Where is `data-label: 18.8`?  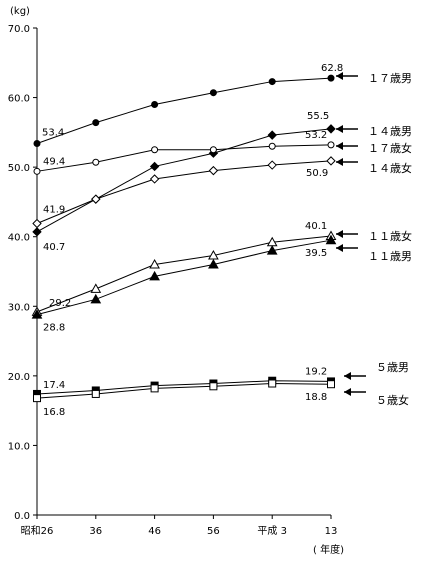
data-label: 18.8 is located at coordinates (316, 397).